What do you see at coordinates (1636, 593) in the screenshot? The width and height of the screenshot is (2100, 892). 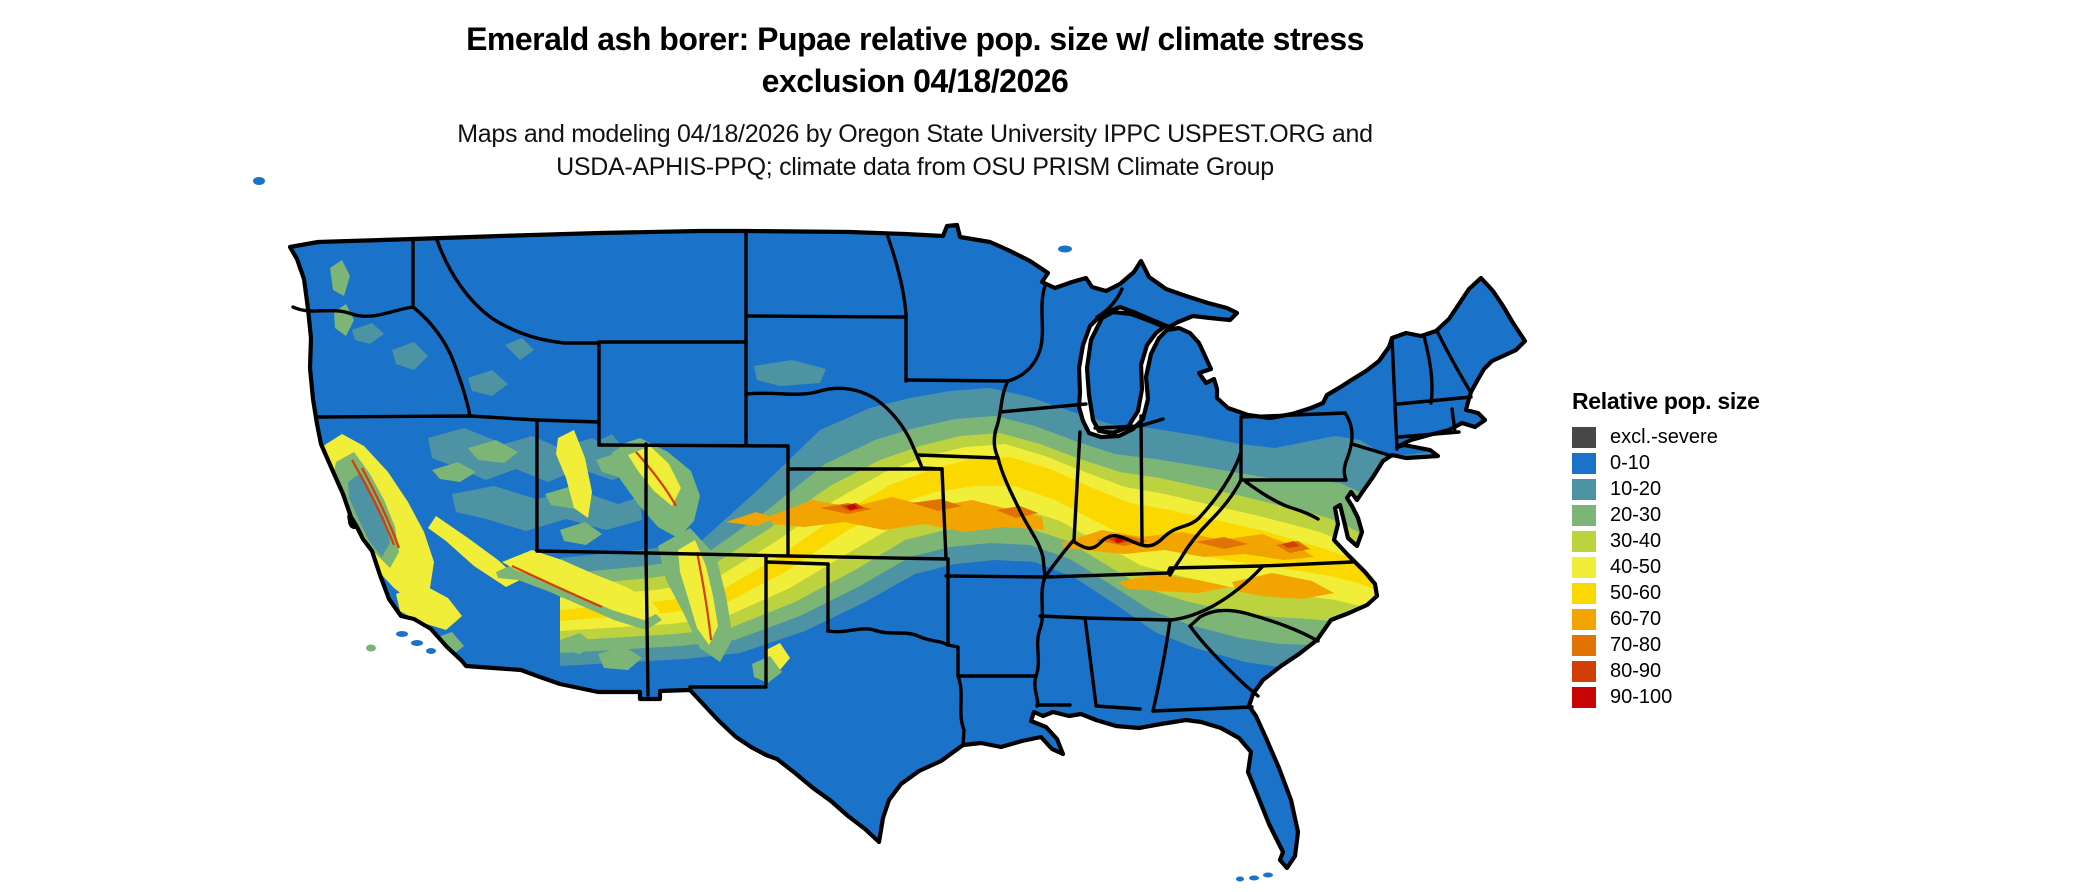 I see `legend-label: 50-60` at bounding box center [1636, 593].